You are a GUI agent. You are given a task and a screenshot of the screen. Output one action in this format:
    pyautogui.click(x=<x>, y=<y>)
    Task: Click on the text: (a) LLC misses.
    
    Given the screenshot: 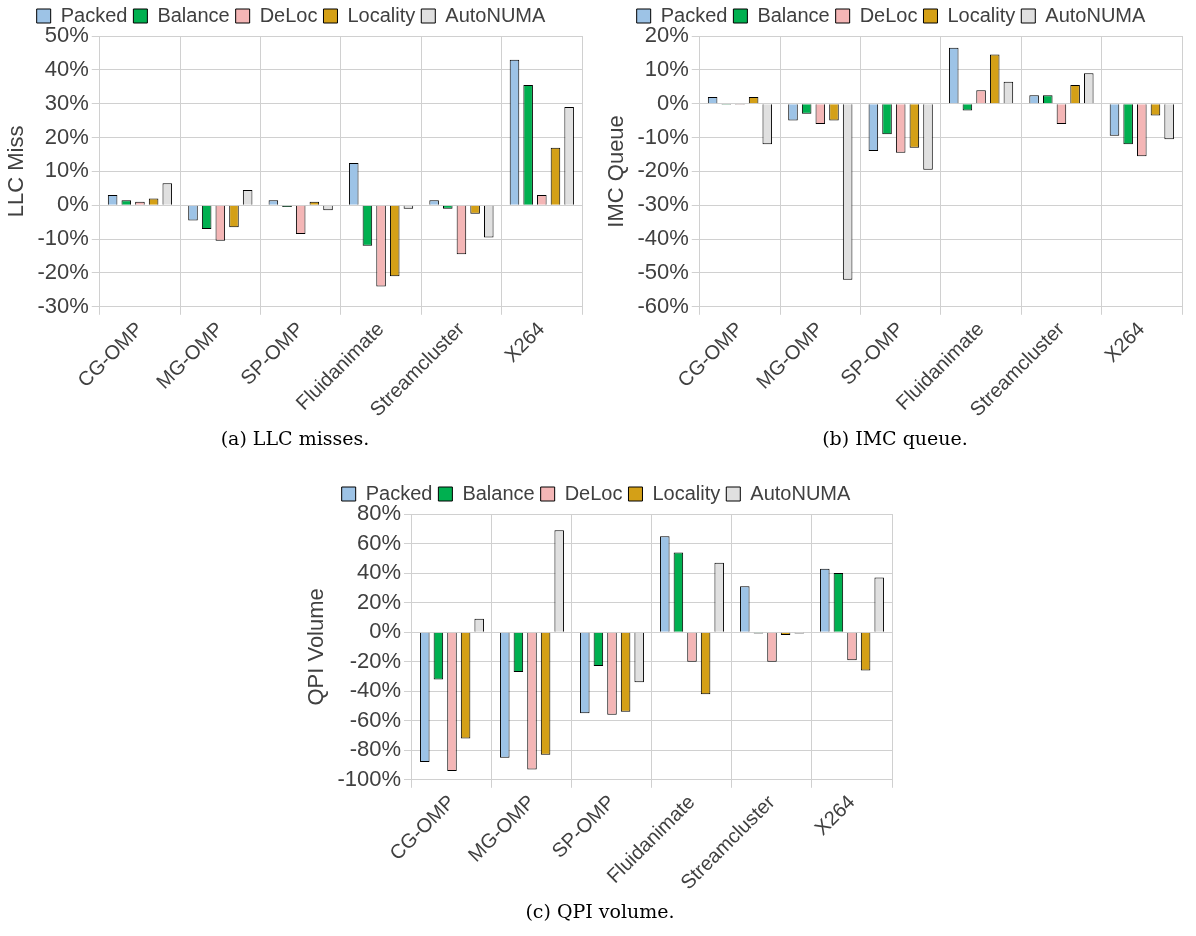 What is the action you would take?
    pyautogui.click(x=295, y=438)
    